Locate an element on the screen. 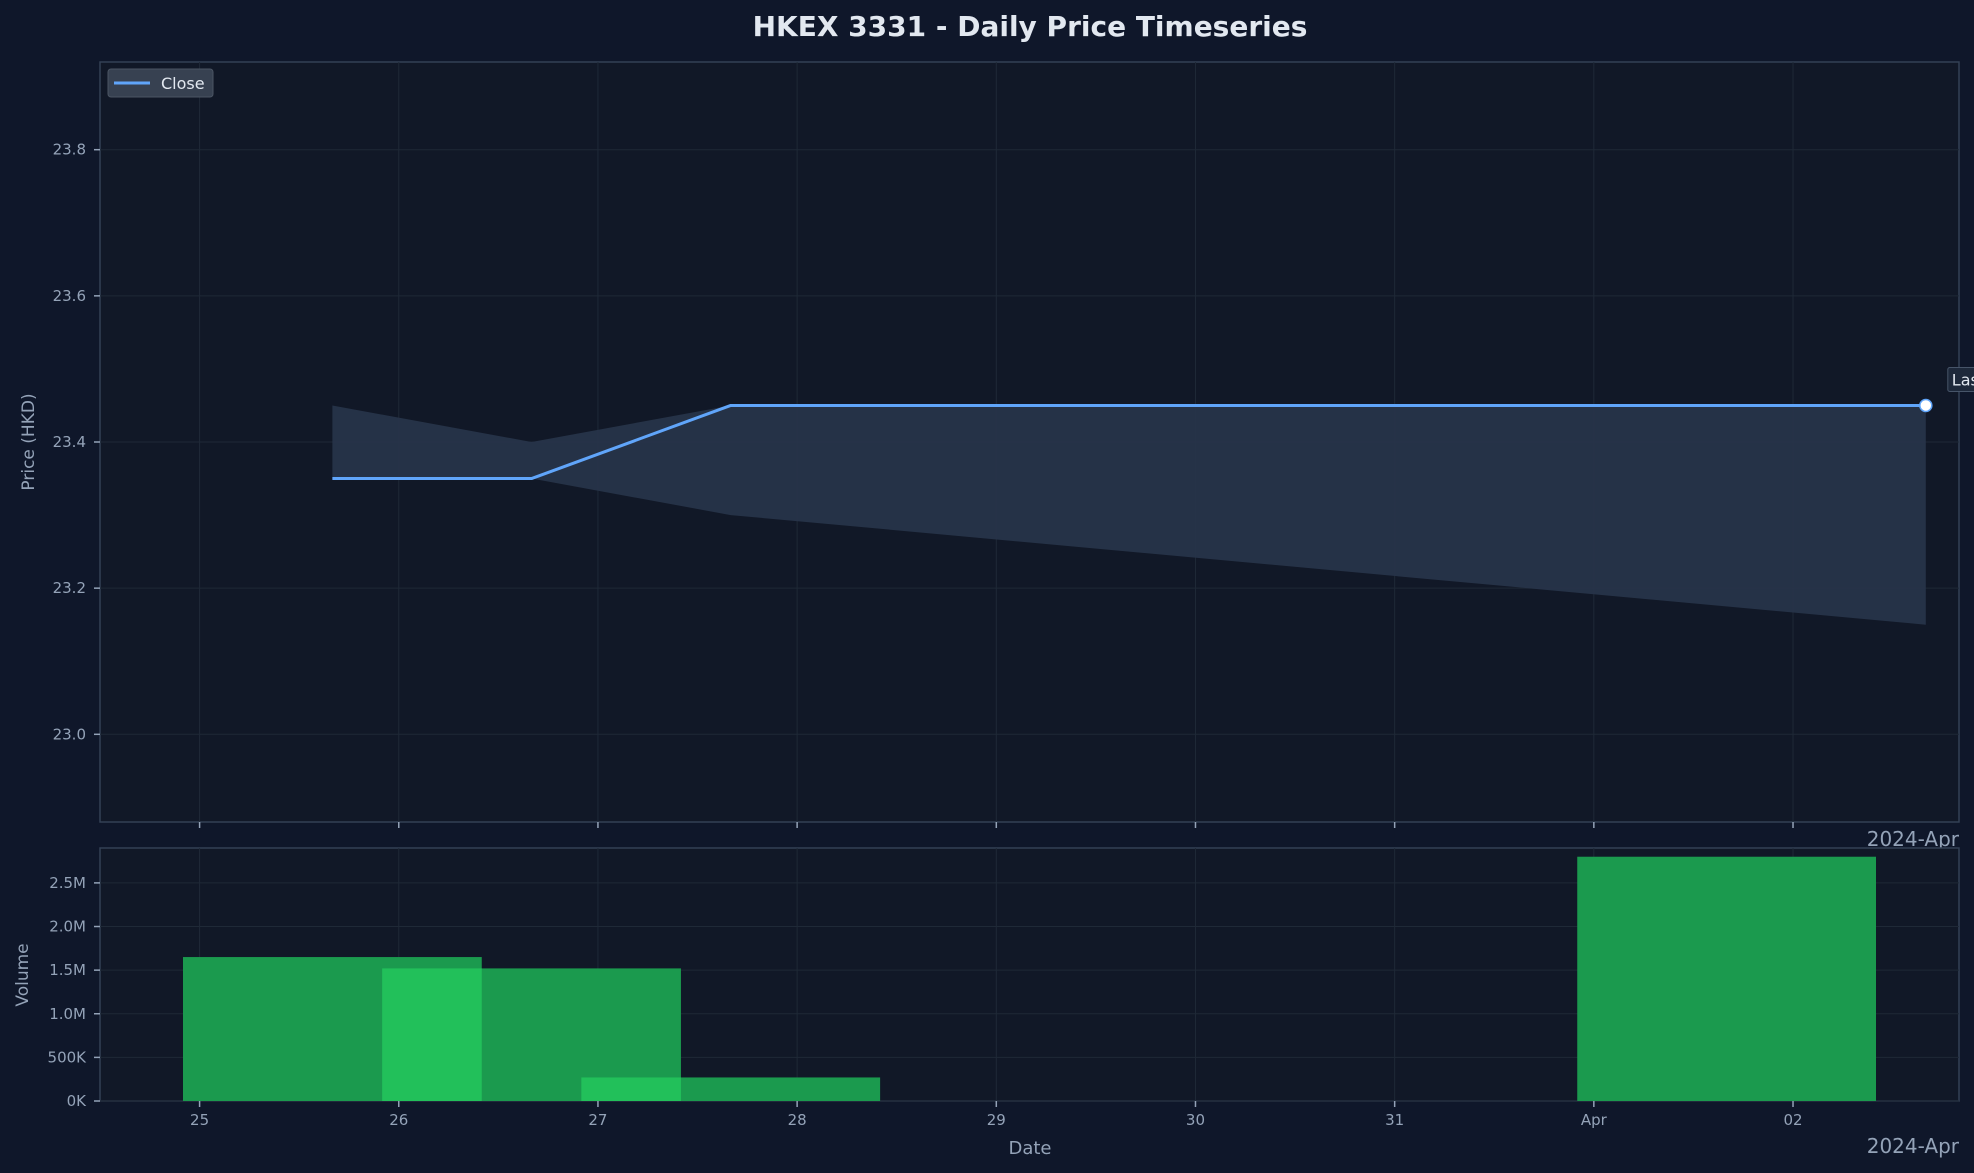 The height and width of the screenshot is (1173, 1974). volume-y-tick-label: 1.5M is located at coordinates (67, 970).